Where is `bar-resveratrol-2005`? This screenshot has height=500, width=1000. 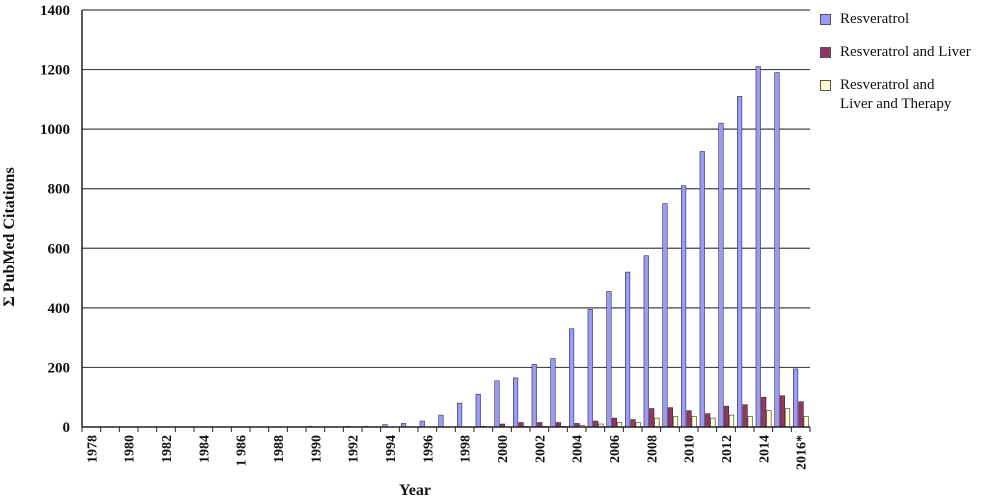 bar-resveratrol-2005 is located at coordinates (590, 368).